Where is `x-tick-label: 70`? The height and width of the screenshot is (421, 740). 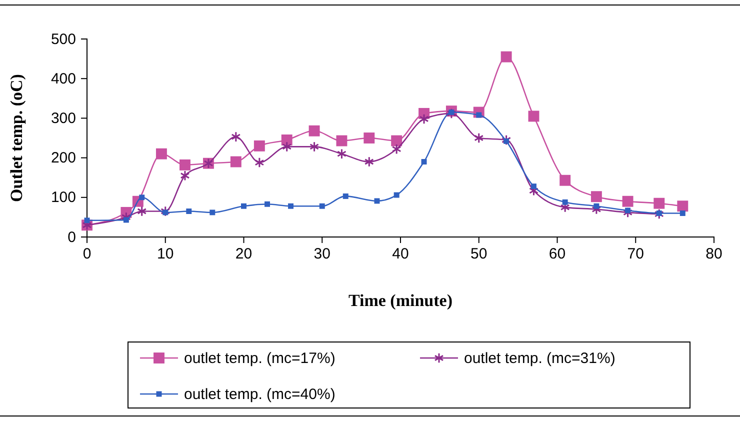
x-tick-label: 70 is located at coordinates (635, 254).